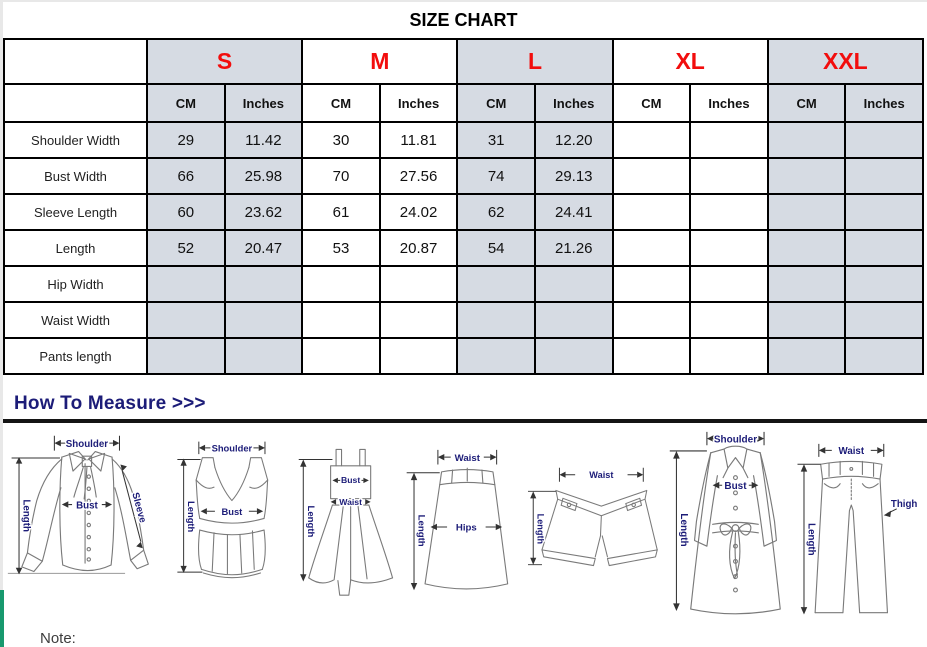  I want to click on cell: 54, so click(496, 248).